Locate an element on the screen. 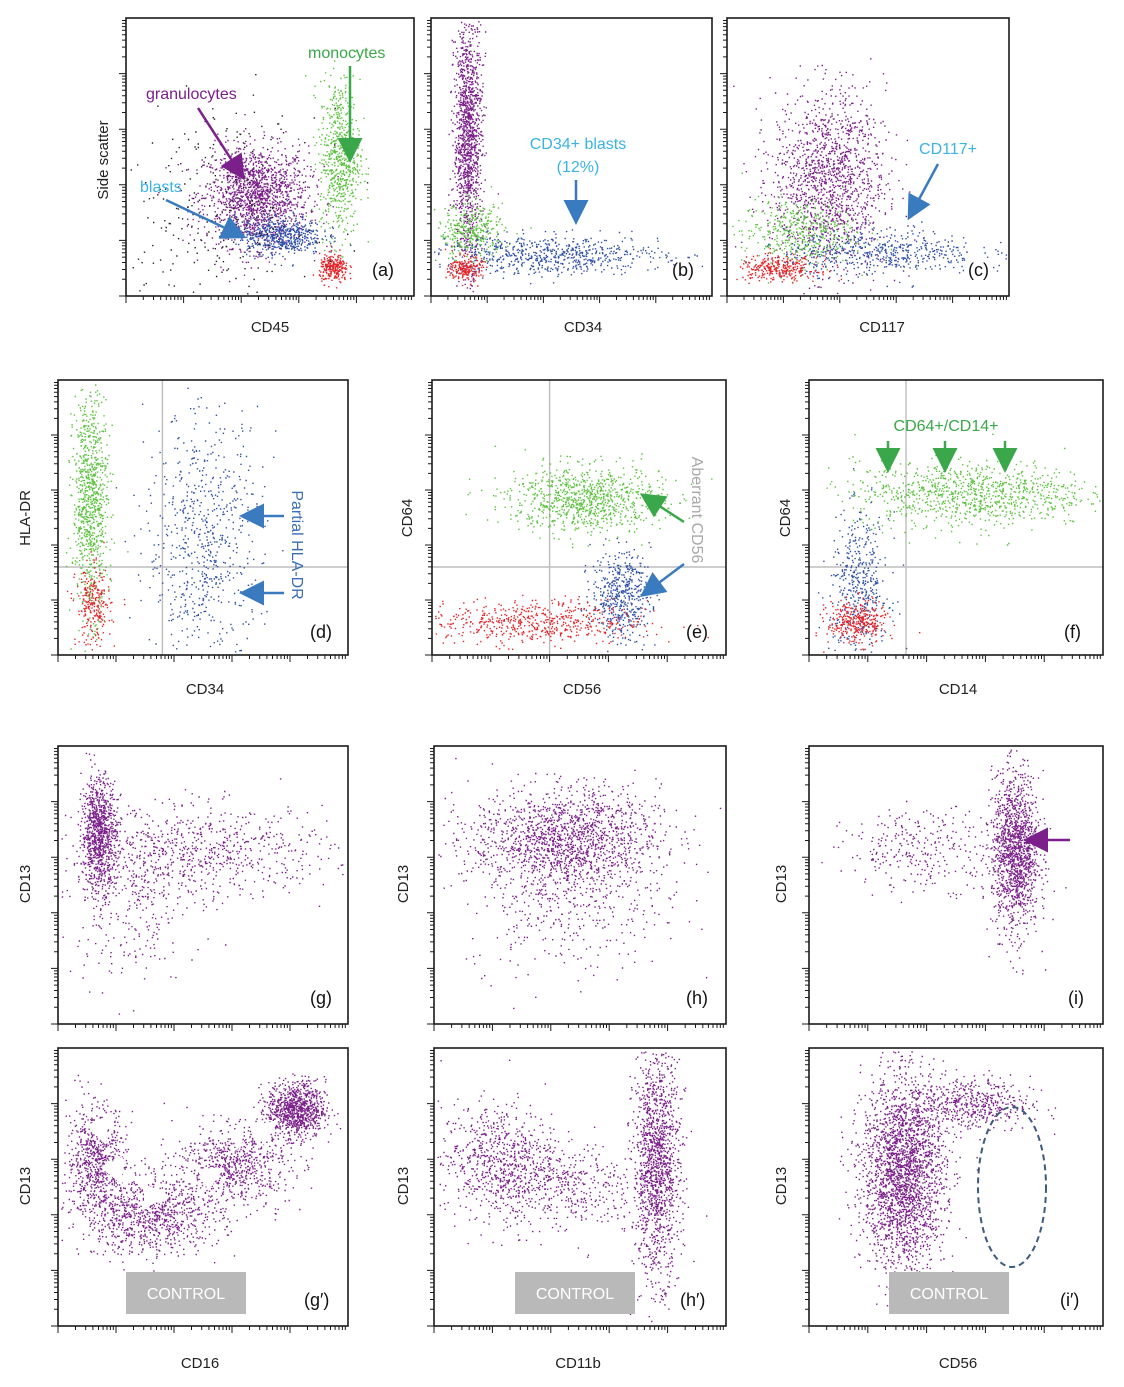  panel-i-prime-control-box is located at coordinates (949, 1293).